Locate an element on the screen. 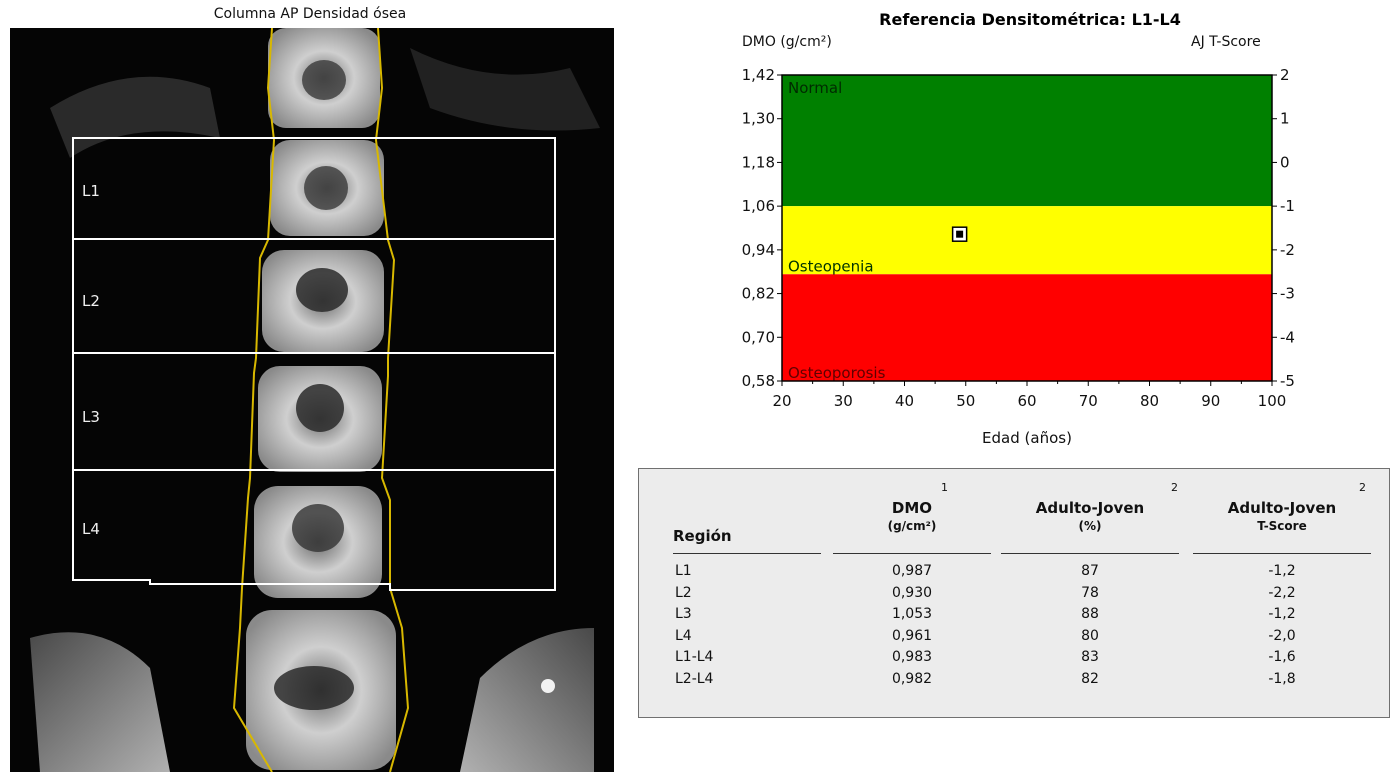 The height and width of the screenshot is (776, 1400). y-tick-label: 1,06 is located at coordinates (758, 206).